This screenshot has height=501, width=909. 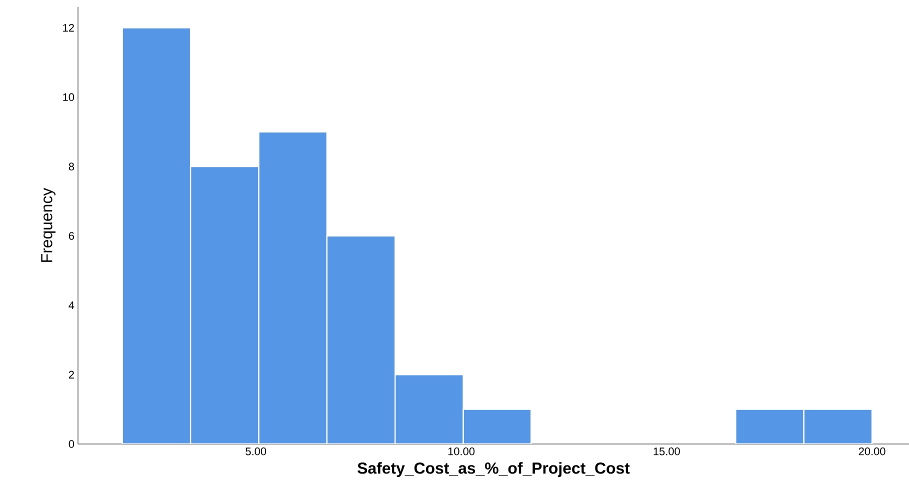 I want to click on x-tick-label: 15.00, so click(x=667, y=452).